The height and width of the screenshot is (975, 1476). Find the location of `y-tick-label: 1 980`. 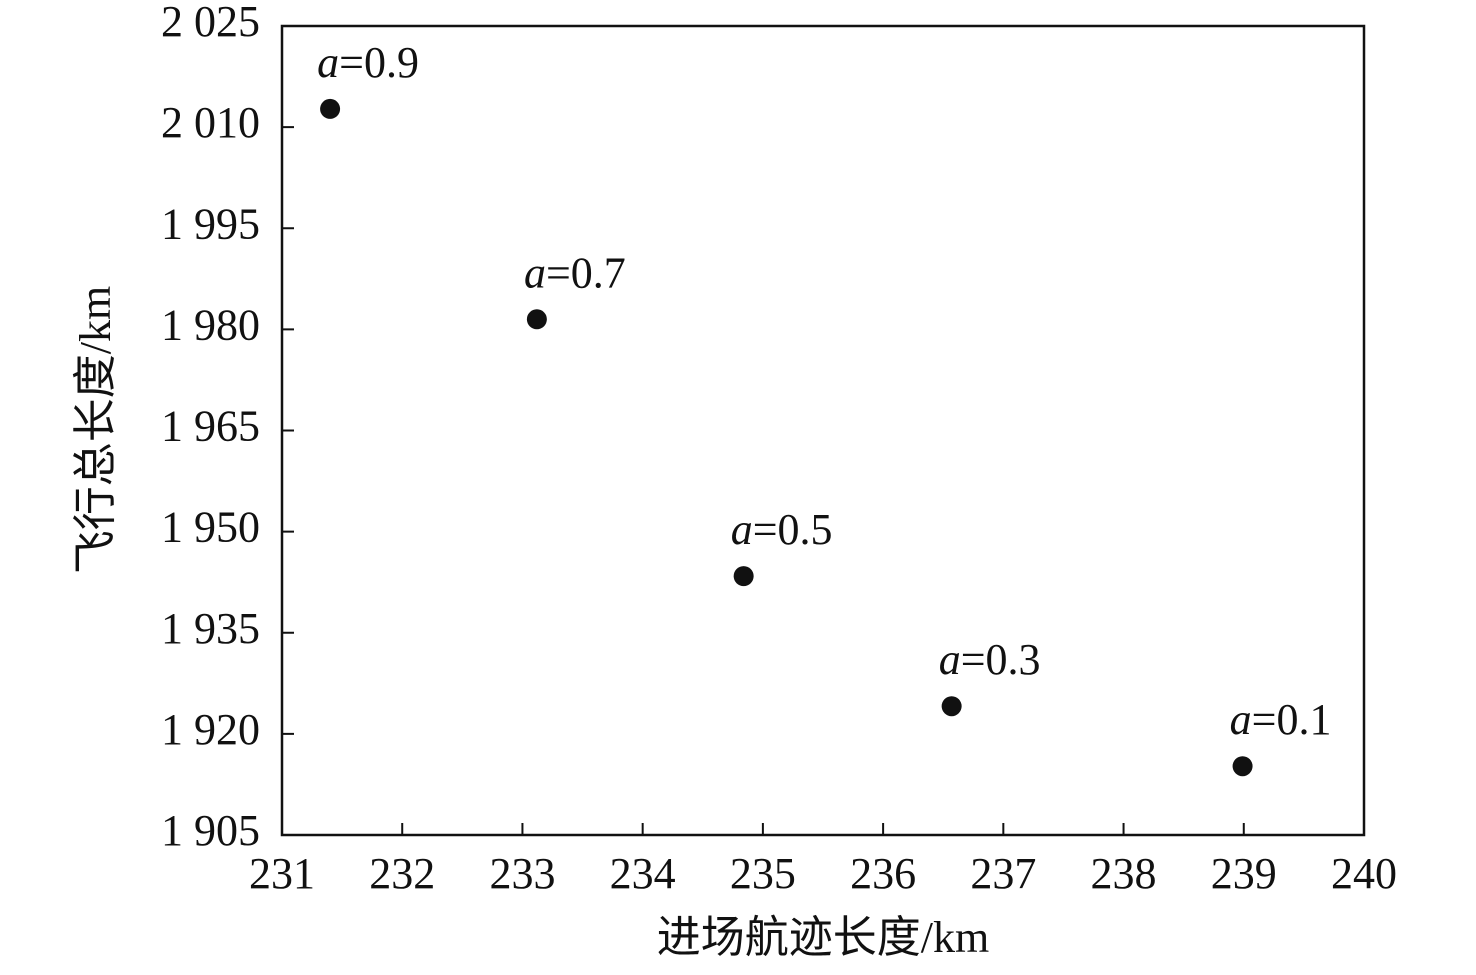

y-tick-label: 1 980 is located at coordinates (210, 324).